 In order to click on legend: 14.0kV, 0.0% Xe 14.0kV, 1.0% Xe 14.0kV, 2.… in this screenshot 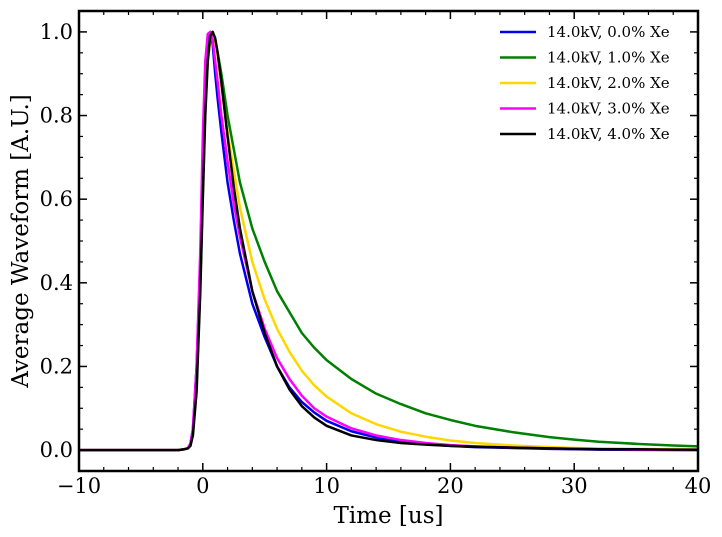, I will do `click(585, 83)`.